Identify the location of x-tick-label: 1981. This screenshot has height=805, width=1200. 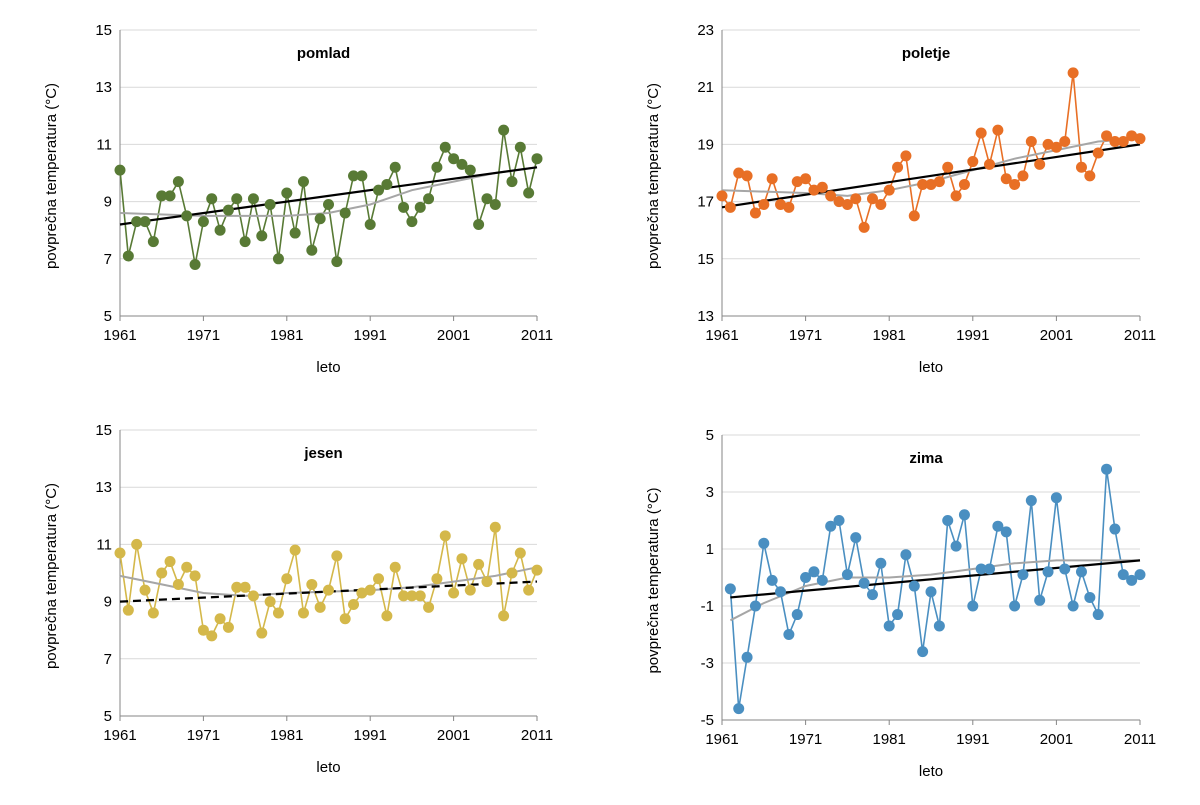
(286, 735).